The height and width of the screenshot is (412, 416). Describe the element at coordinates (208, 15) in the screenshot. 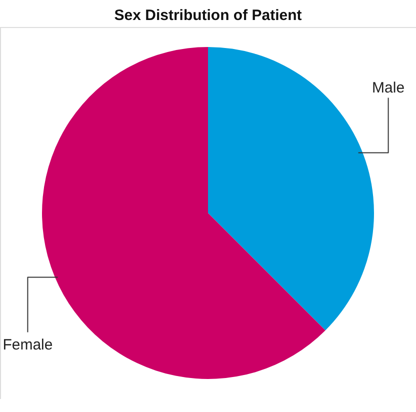

I see `chart-title: Sex Distribution of Patient` at that location.